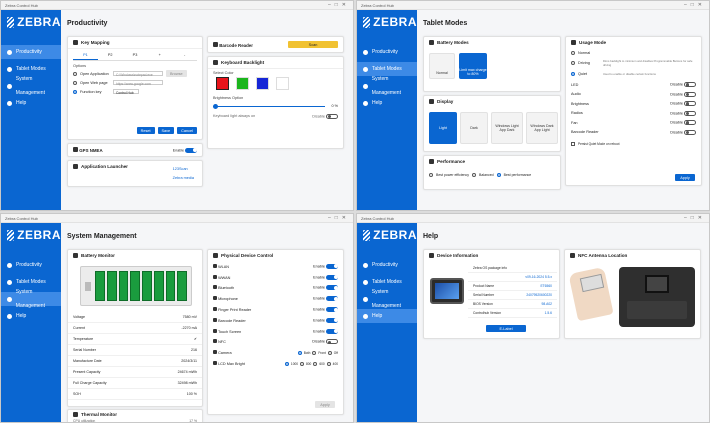 This screenshot has height=423, width=710. What do you see at coordinates (138, 83) in the screenshot?
I see `web-url-field: https://www.google.com` at bounding box center [138, 83].